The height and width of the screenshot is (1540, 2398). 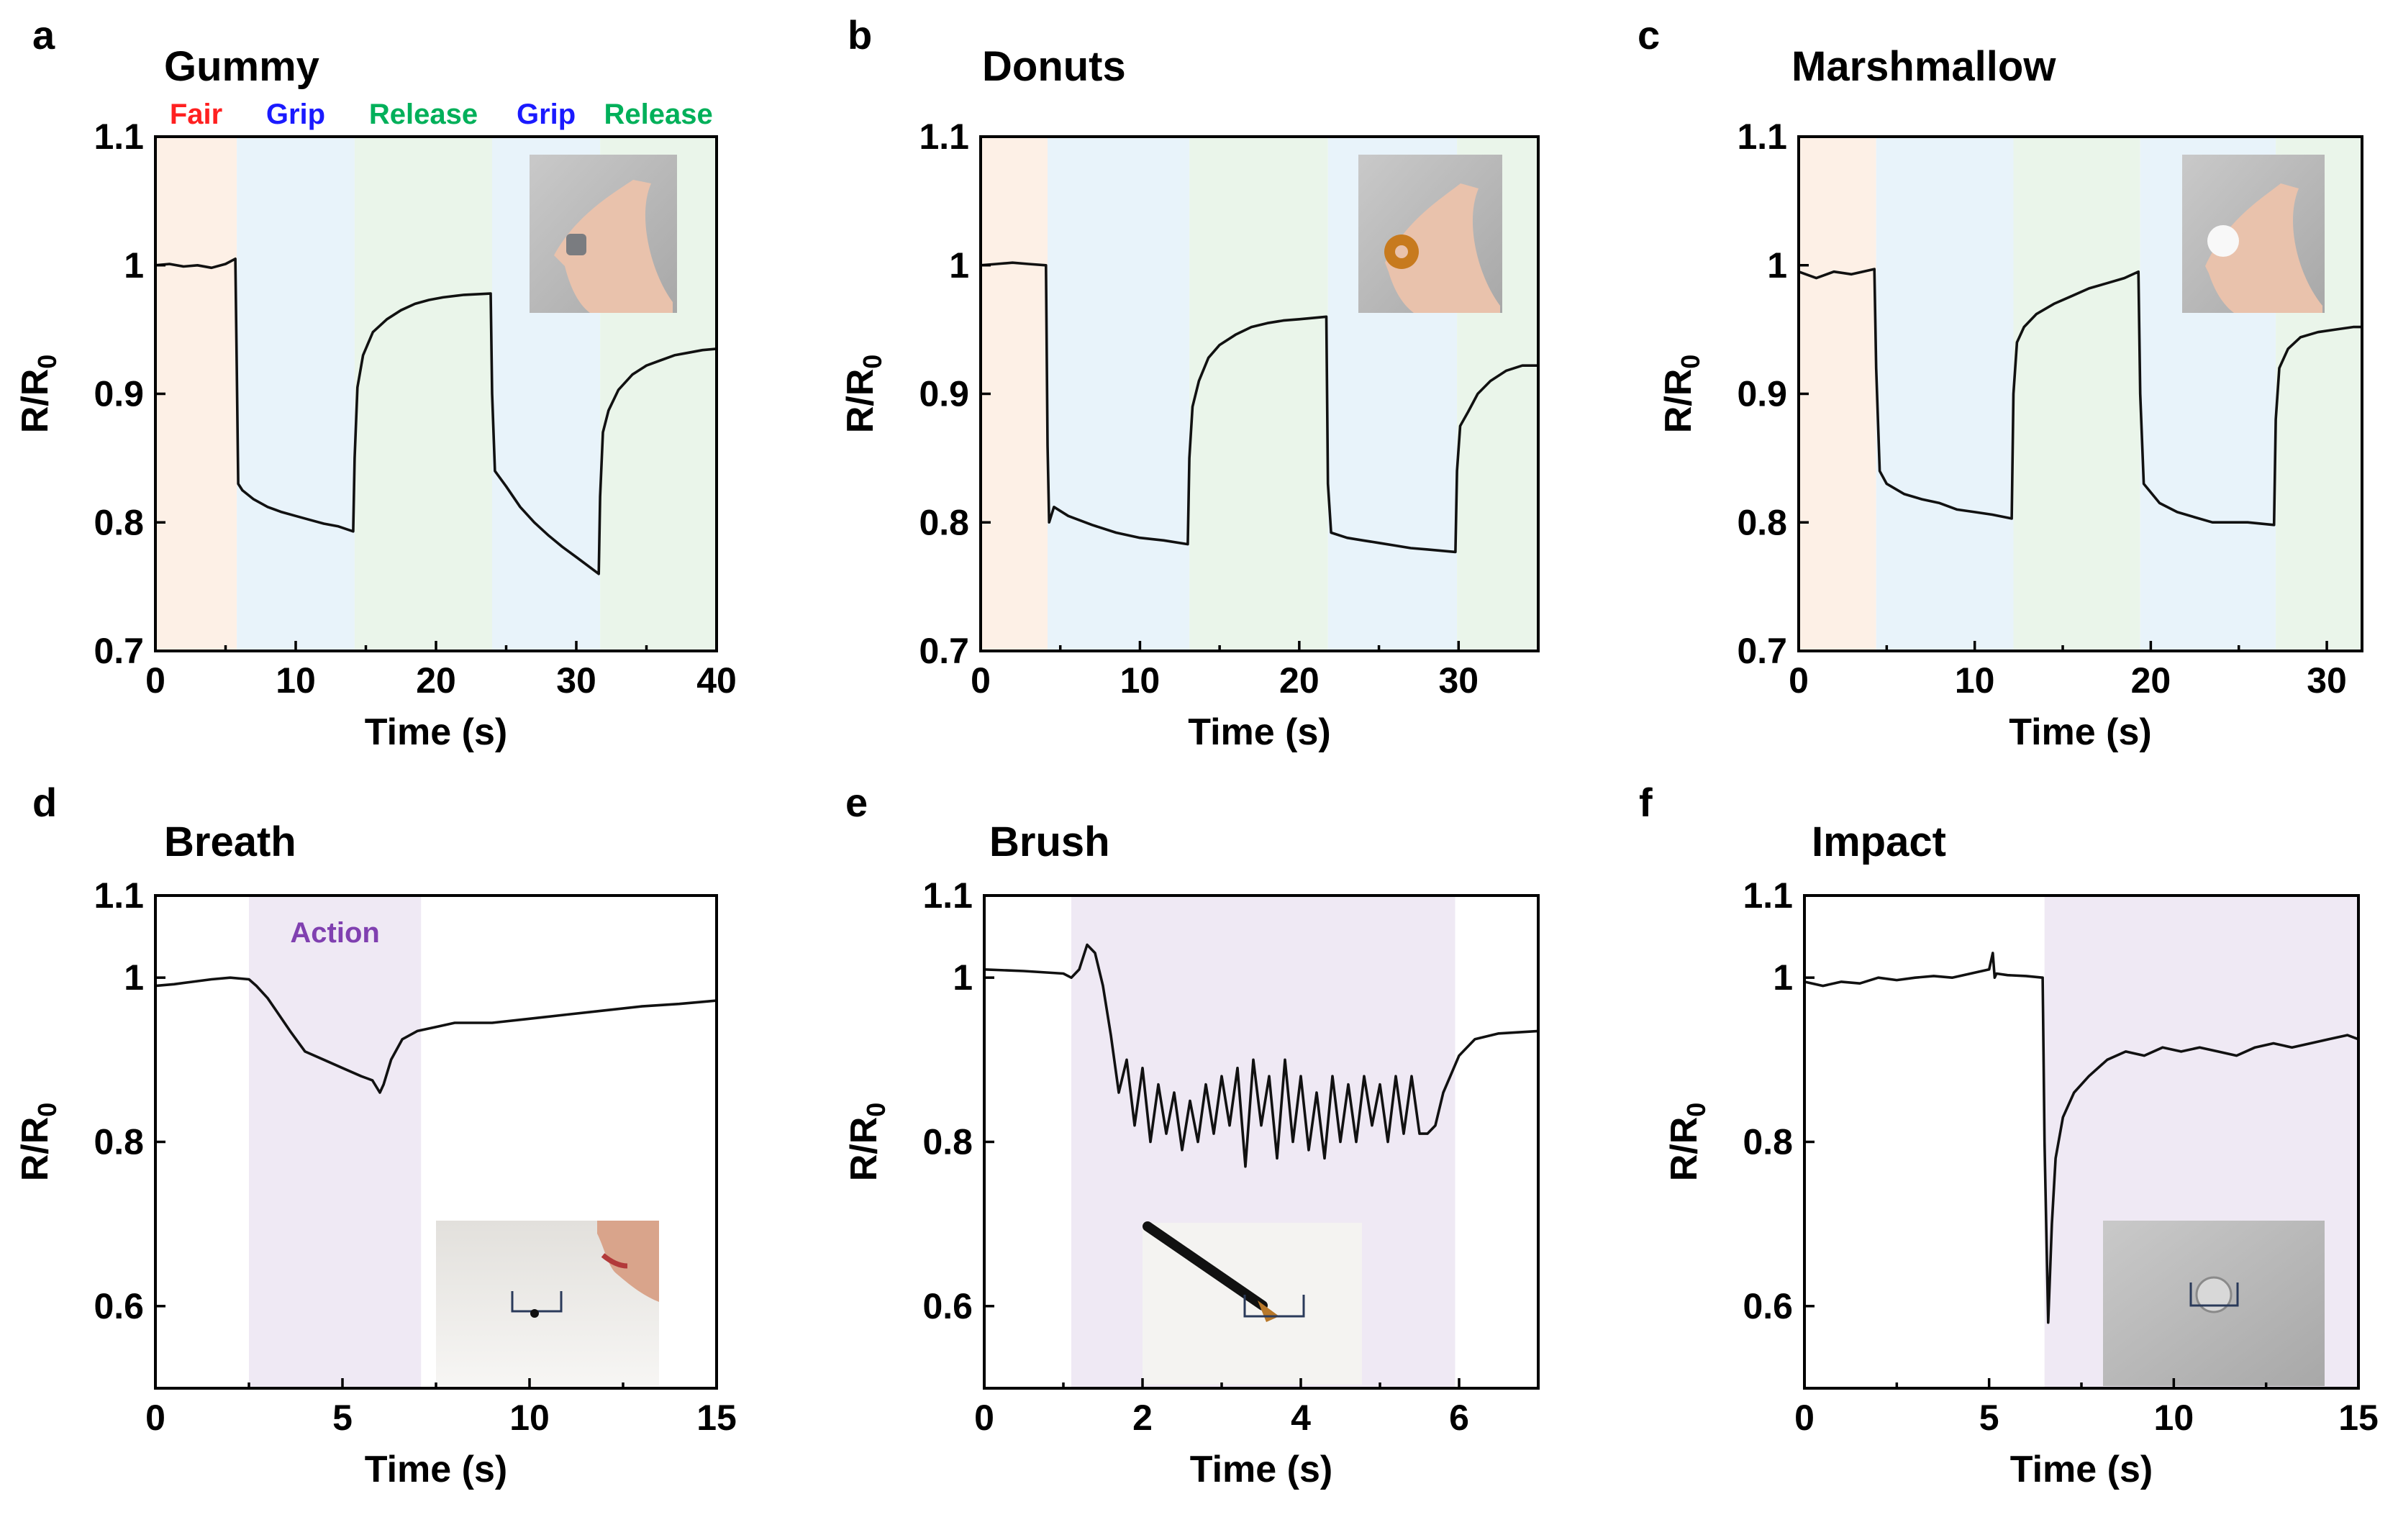 I want to click on panel-title-e: Brush, so click(x=1049, y=842).